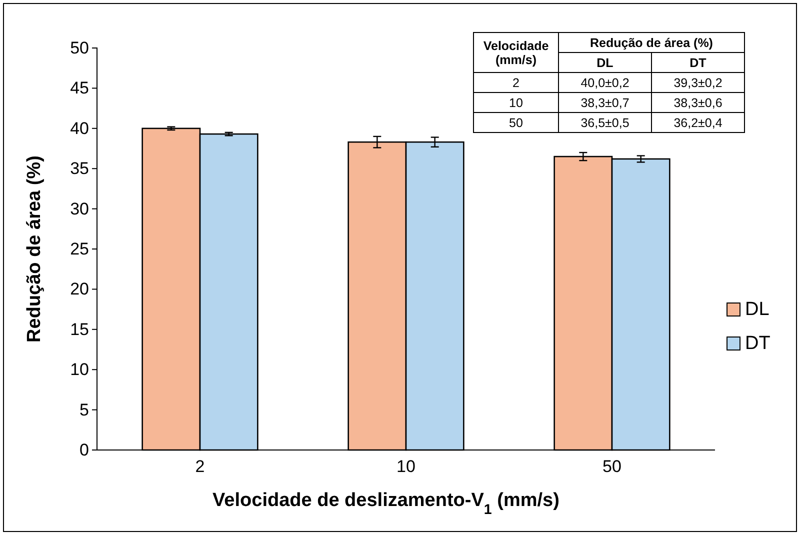  Describe the element at coordinates (84, 450) in the screenshot. I see `y-tick-label: 0` at that location.